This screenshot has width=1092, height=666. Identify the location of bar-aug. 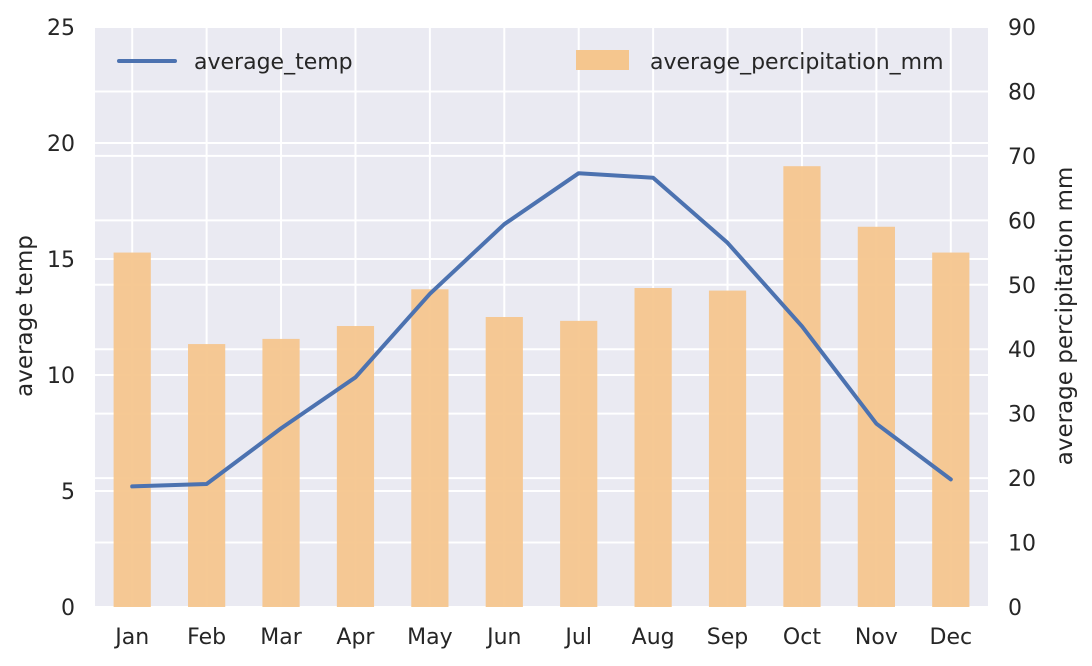
(653, 447).